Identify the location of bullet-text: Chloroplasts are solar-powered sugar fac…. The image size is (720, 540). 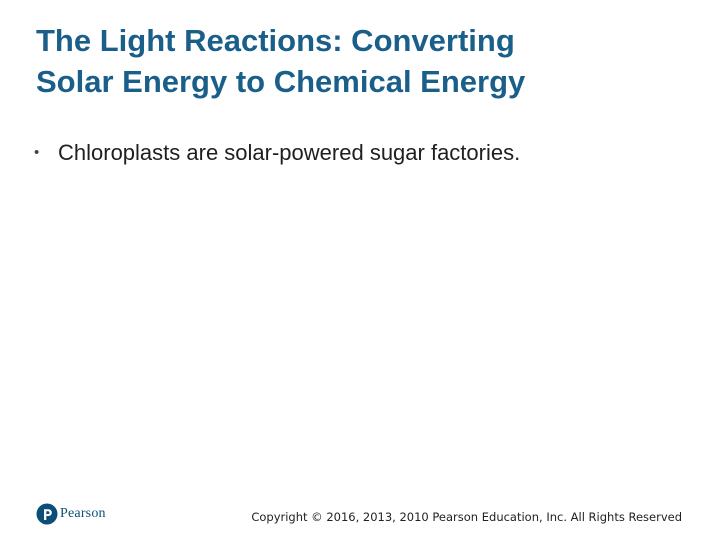
(289, 152).